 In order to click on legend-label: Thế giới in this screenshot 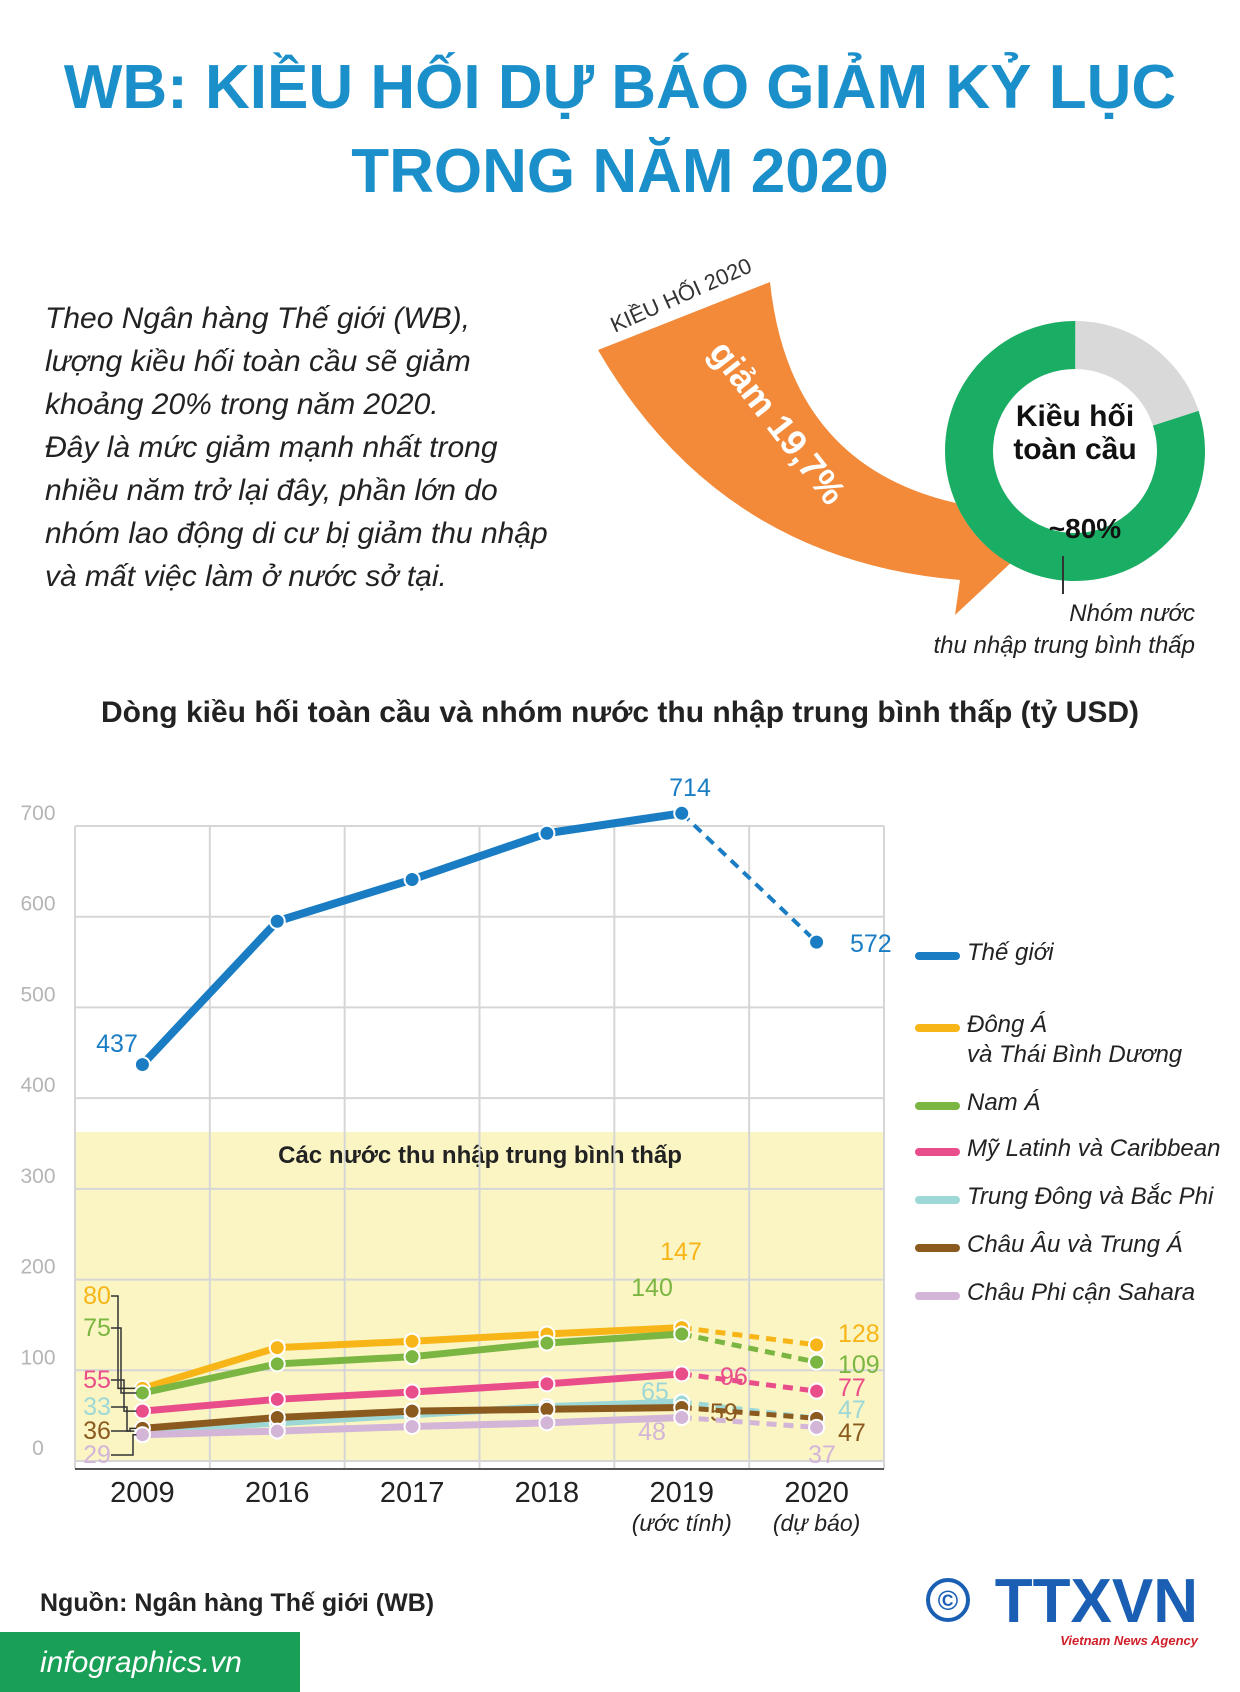, I will do `click(1010, 952)`.